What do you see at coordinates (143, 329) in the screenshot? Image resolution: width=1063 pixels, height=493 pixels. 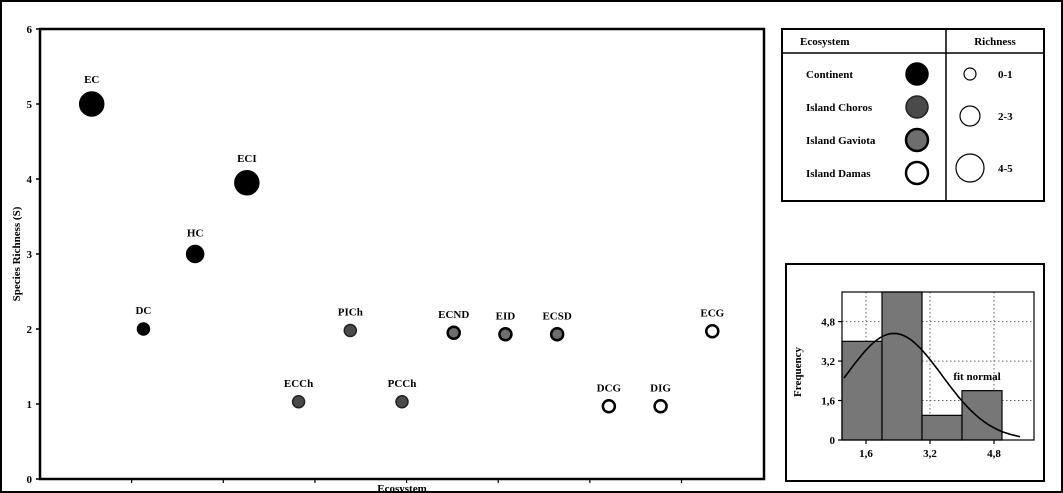 I see `point-dc` at bounding box center [143, 329].